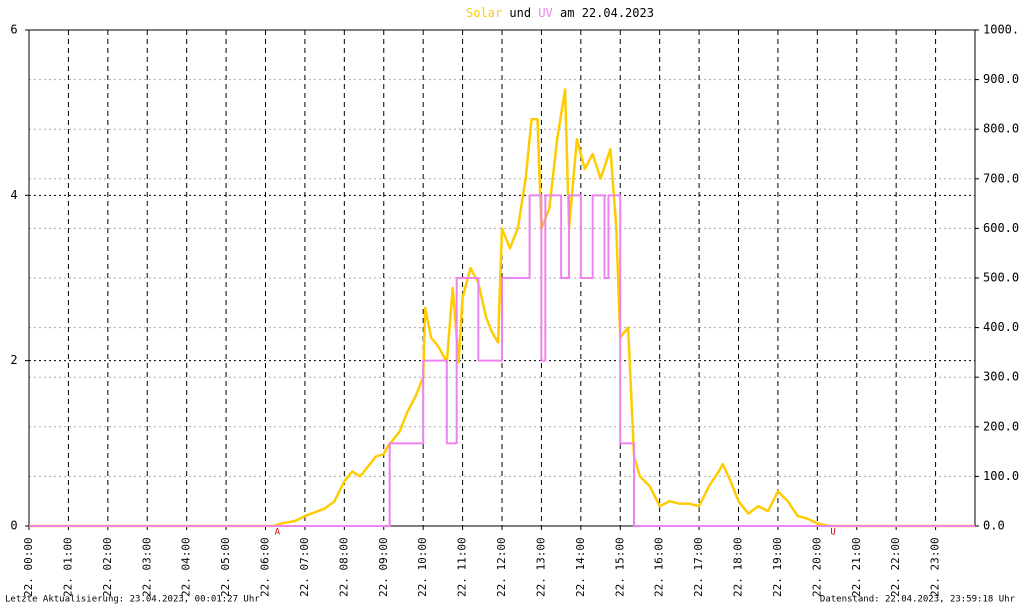 The image size is (1020, 606). I want to click on x-tick-label: 22. 05:00, so click(225, 567).